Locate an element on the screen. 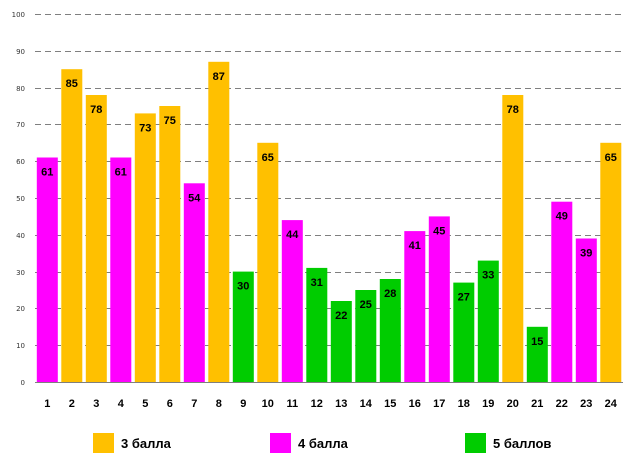  data-label-1: 61 is located at coordinates (47, 173).